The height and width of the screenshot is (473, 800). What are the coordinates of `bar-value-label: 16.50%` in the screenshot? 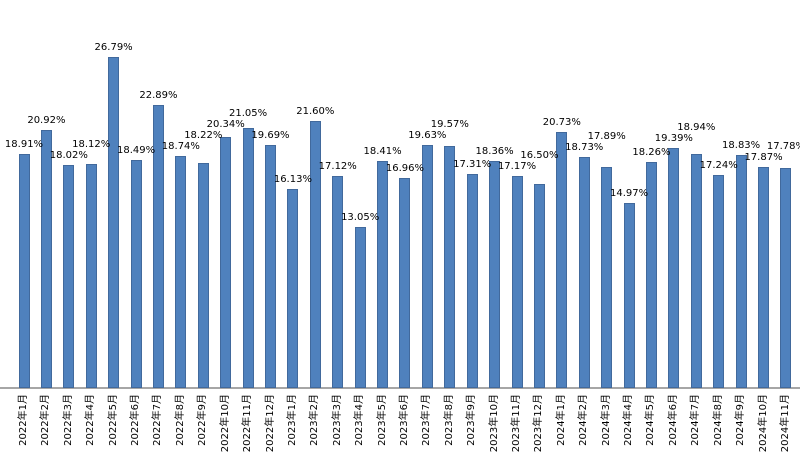 It's located at (539, 155).